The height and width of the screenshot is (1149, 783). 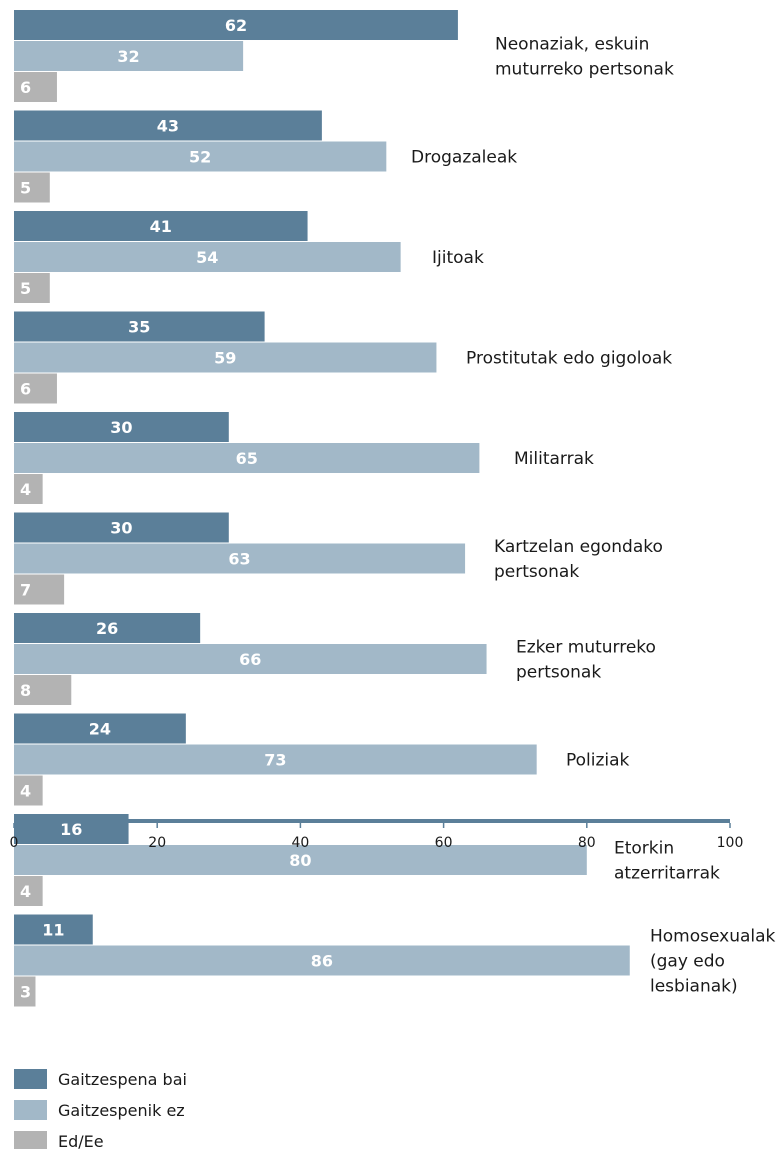 I want to click on bar-value-label: 52, so click(x=200, y=157).